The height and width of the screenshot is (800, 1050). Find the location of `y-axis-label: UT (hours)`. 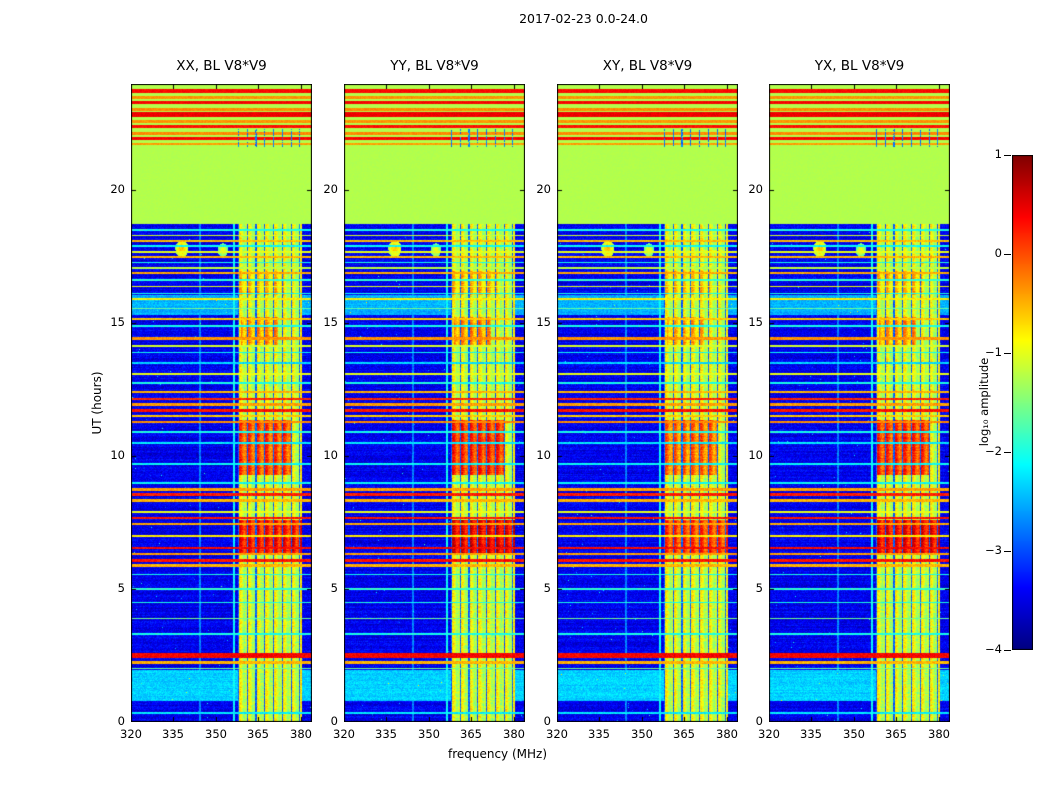

y-axis-label: UT (hours) is located at coordinates (97, 403).